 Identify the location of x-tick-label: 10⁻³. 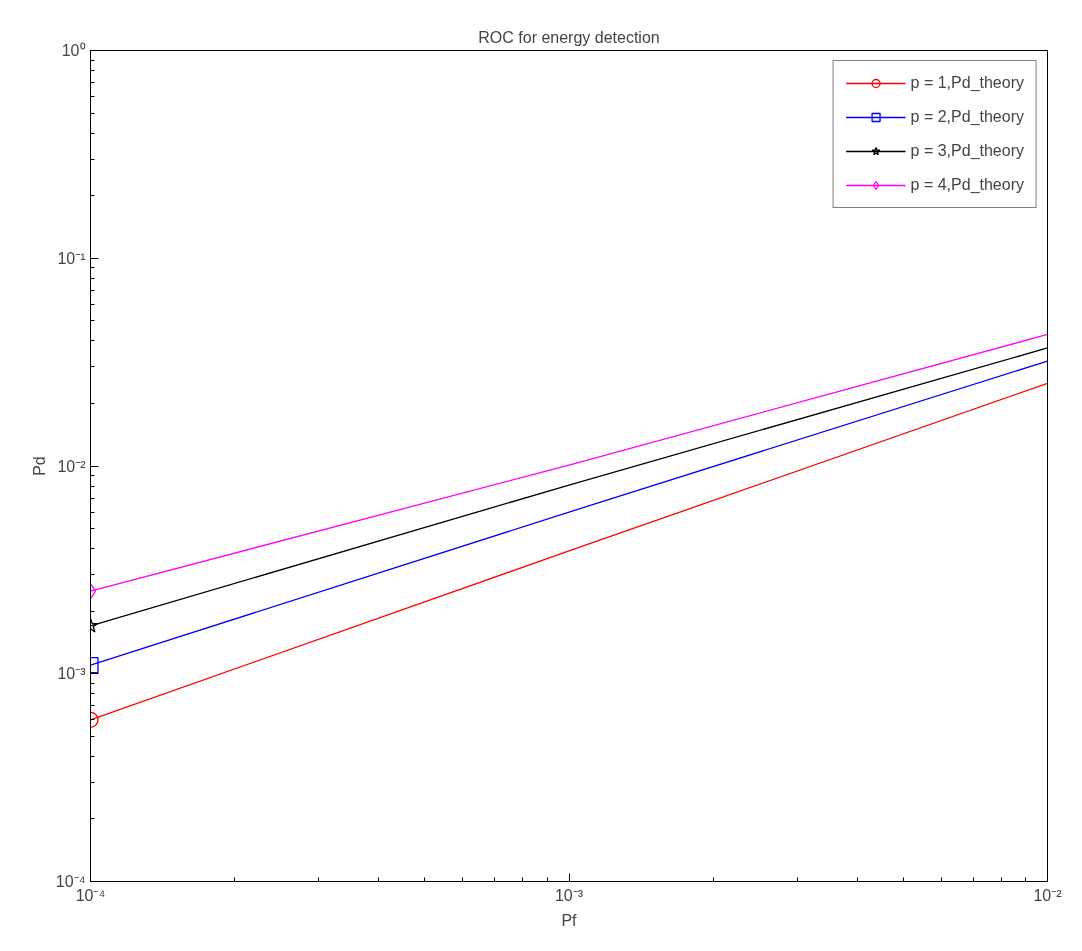
(569, 895).